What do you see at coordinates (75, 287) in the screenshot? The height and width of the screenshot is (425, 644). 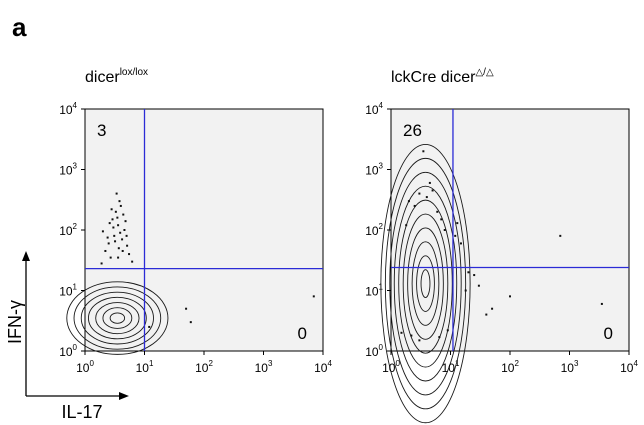 I see `y-tick-label-exponent: 1` at bounding box center [75, 287].